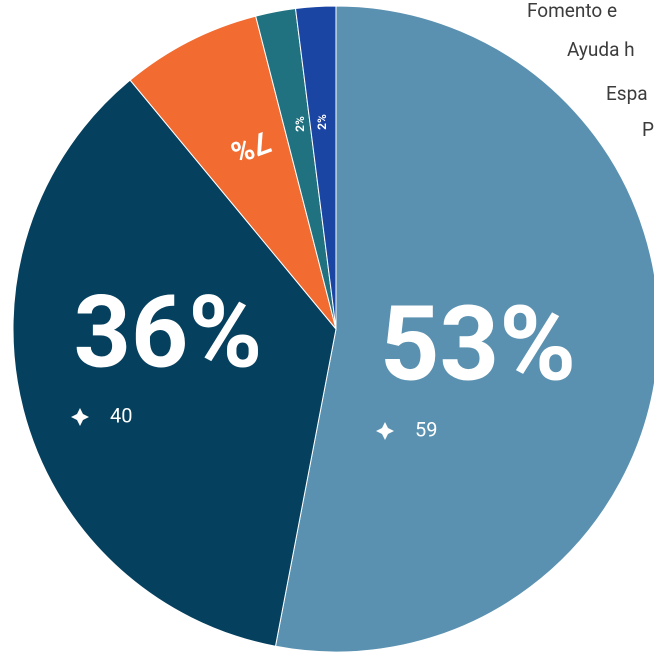 The image size is (654, 655). What do you see at coordinates (315, 167) in the screenshot?
I see `pie-slice` at bounding box center [315, 167].